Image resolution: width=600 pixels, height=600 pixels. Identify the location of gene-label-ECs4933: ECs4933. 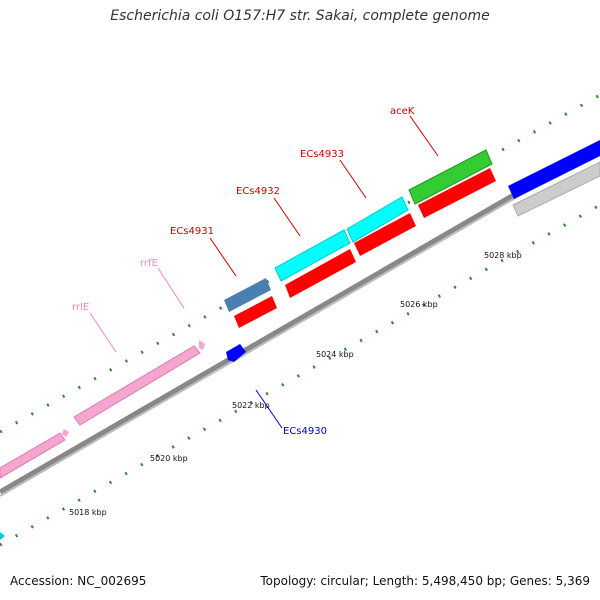
(322, 154).